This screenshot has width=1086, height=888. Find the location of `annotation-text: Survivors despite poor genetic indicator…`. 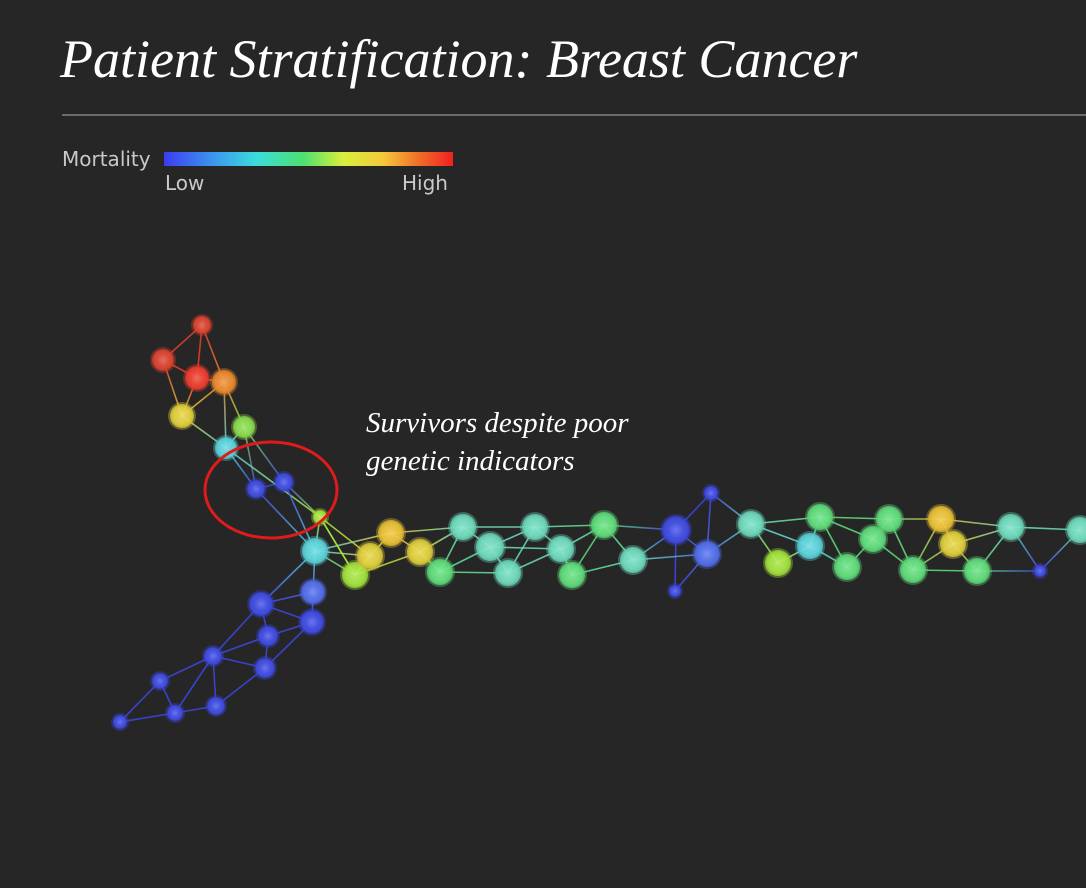

annotation-text: Survivors despite poor genetic indicator… is located at coordinates (497, 442).